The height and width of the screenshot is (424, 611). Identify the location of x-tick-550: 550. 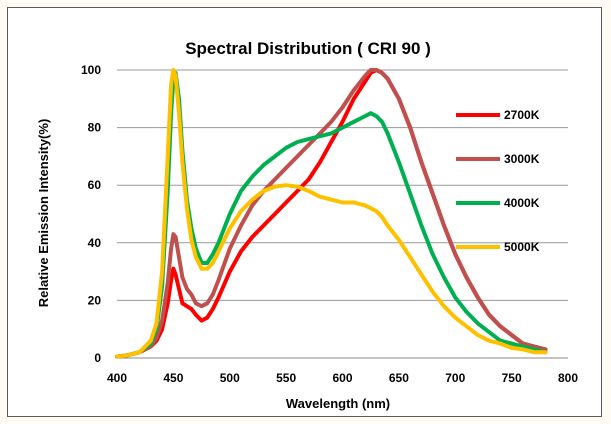
(286, 378).